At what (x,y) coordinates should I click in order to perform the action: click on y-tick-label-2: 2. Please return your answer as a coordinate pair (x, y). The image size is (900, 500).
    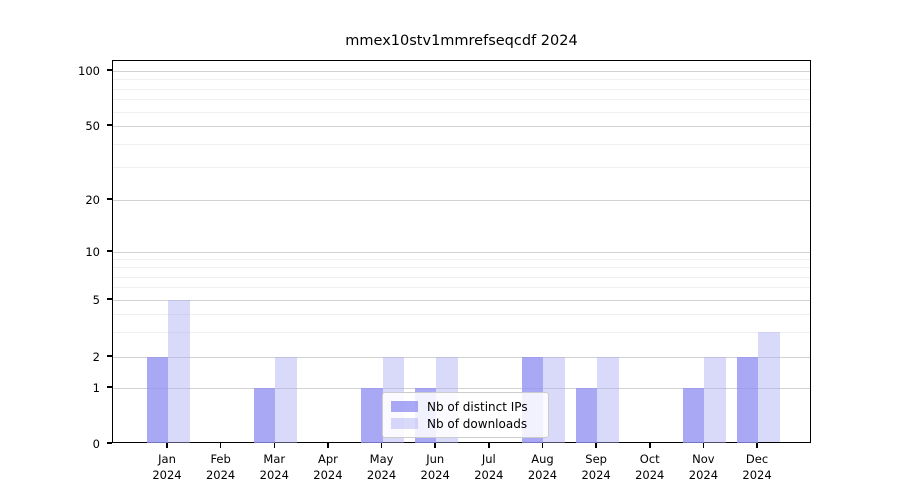
    Looking at the image, I should click on (96, 356).